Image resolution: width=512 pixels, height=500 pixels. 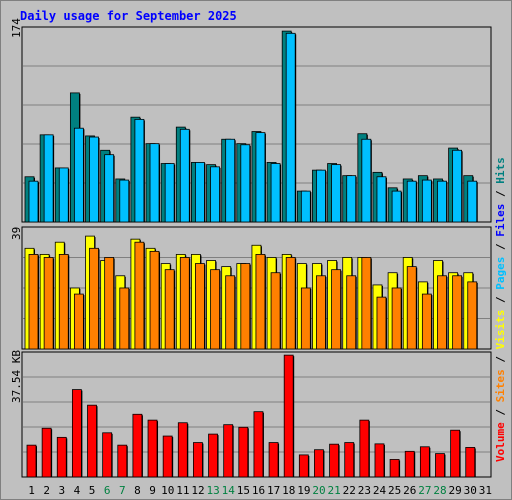 I want to click on day-label: 20, so click(x=318, y=490).